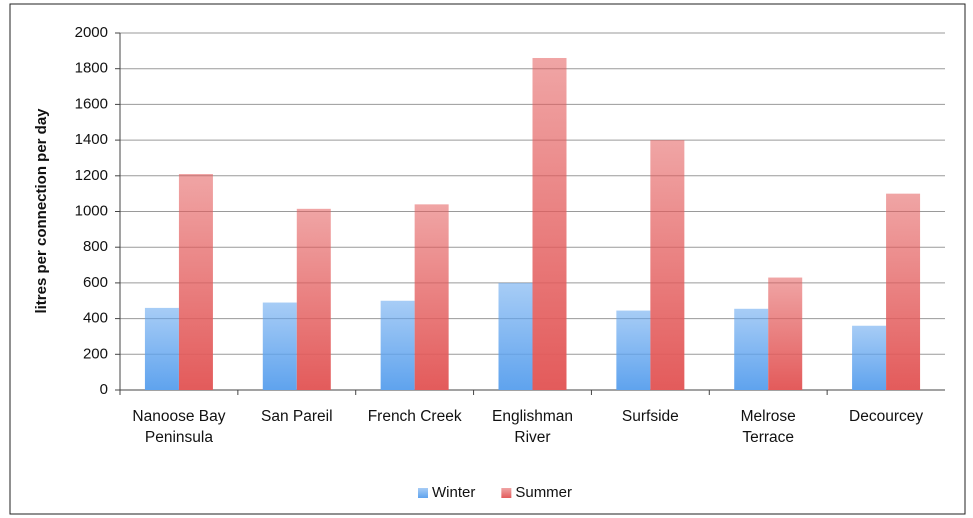  Describe the element at coordinates (104, 389) in the screenshot. I see `y-tick-label: 0` at that location.